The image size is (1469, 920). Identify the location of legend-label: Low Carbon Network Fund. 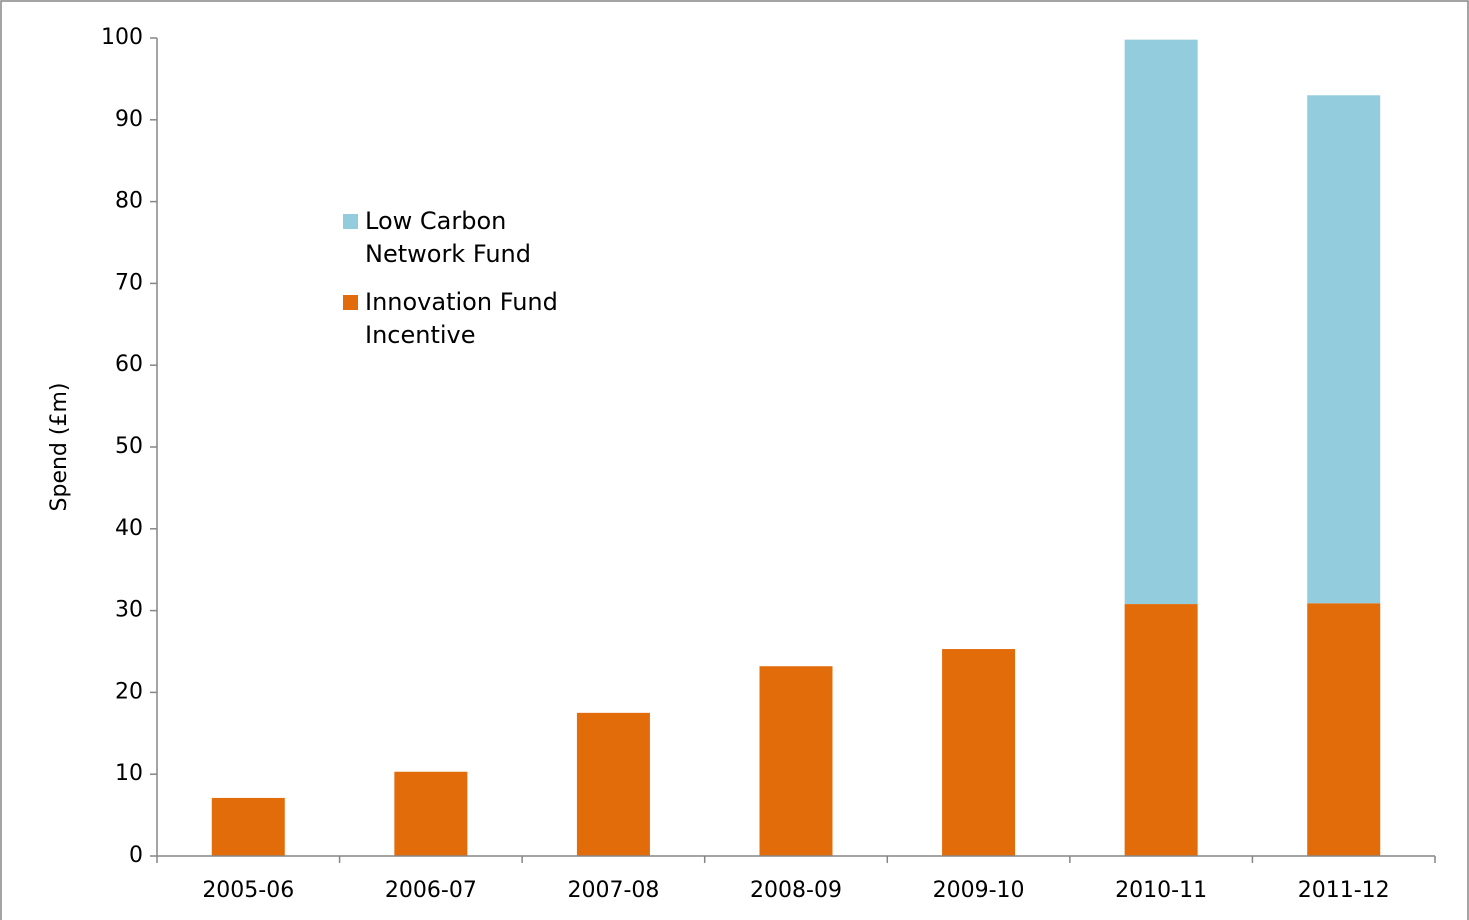
(448, 237).